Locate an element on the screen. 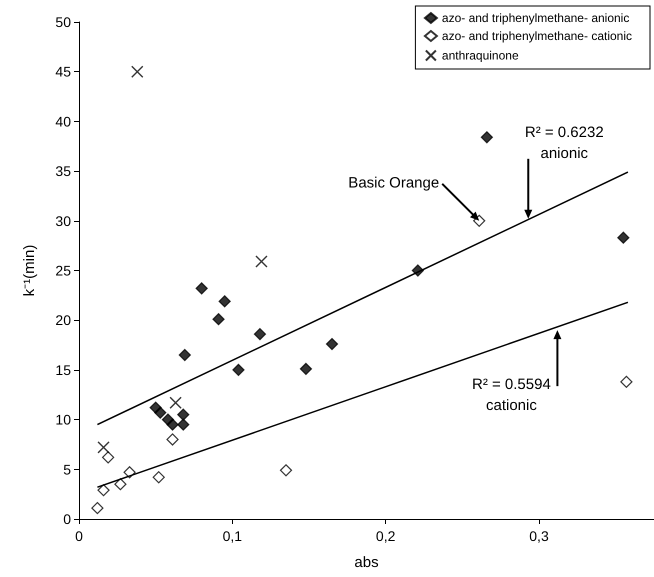 This screenshot has height=577, width=654. y-tick-label: 10 is located at coordinates (63, 420).